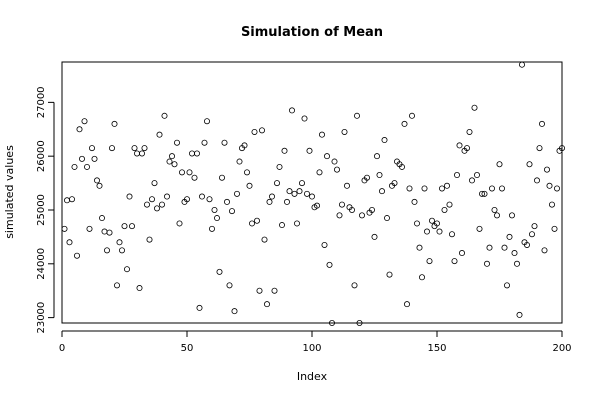 Image resolution: width=599 pixels, height=400 pixels. What do you see at coordinates (41, 156) in the screenshot?
I see `y-tick-label: 26000` at bounding box center [41, 156].